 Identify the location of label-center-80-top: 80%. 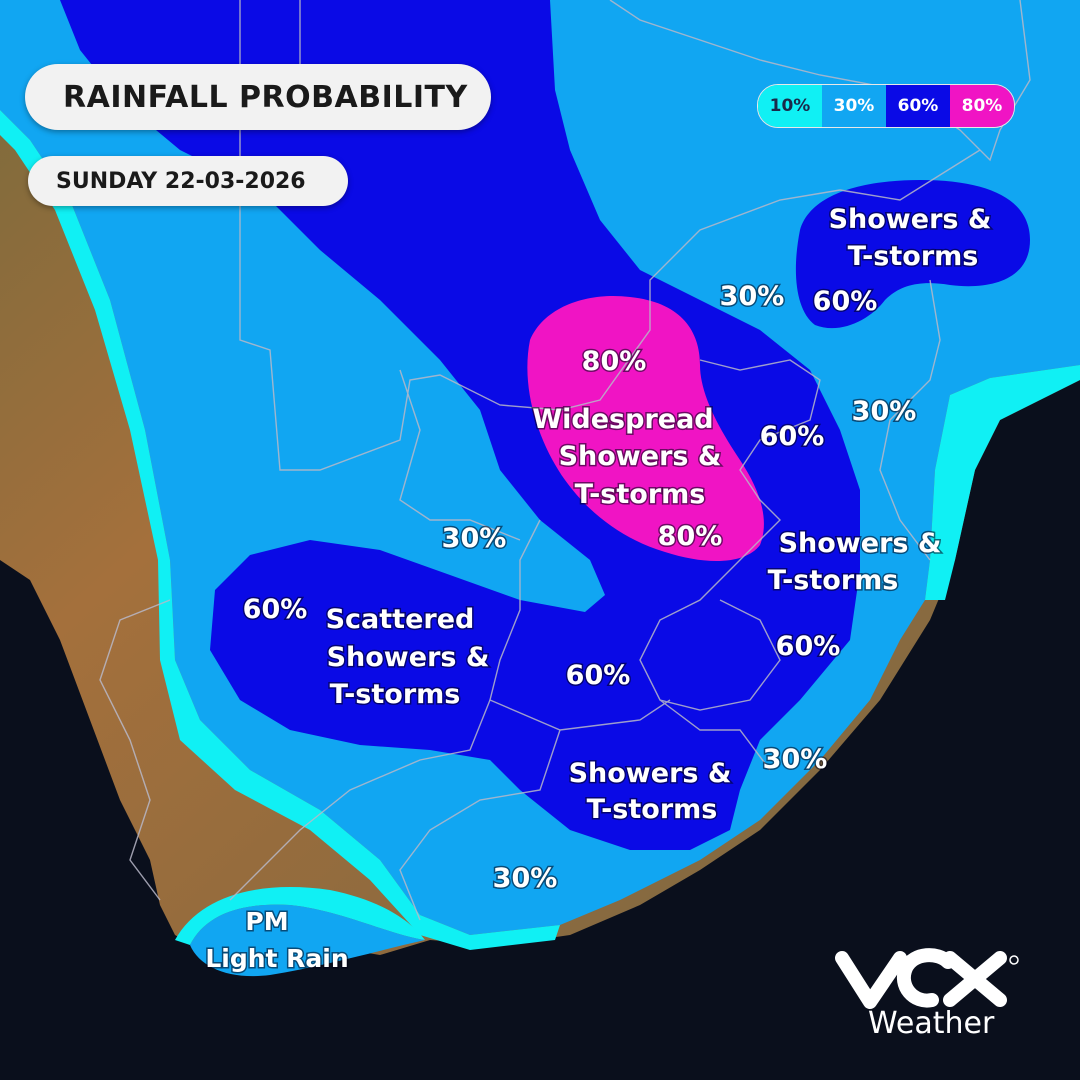
(614, 361).